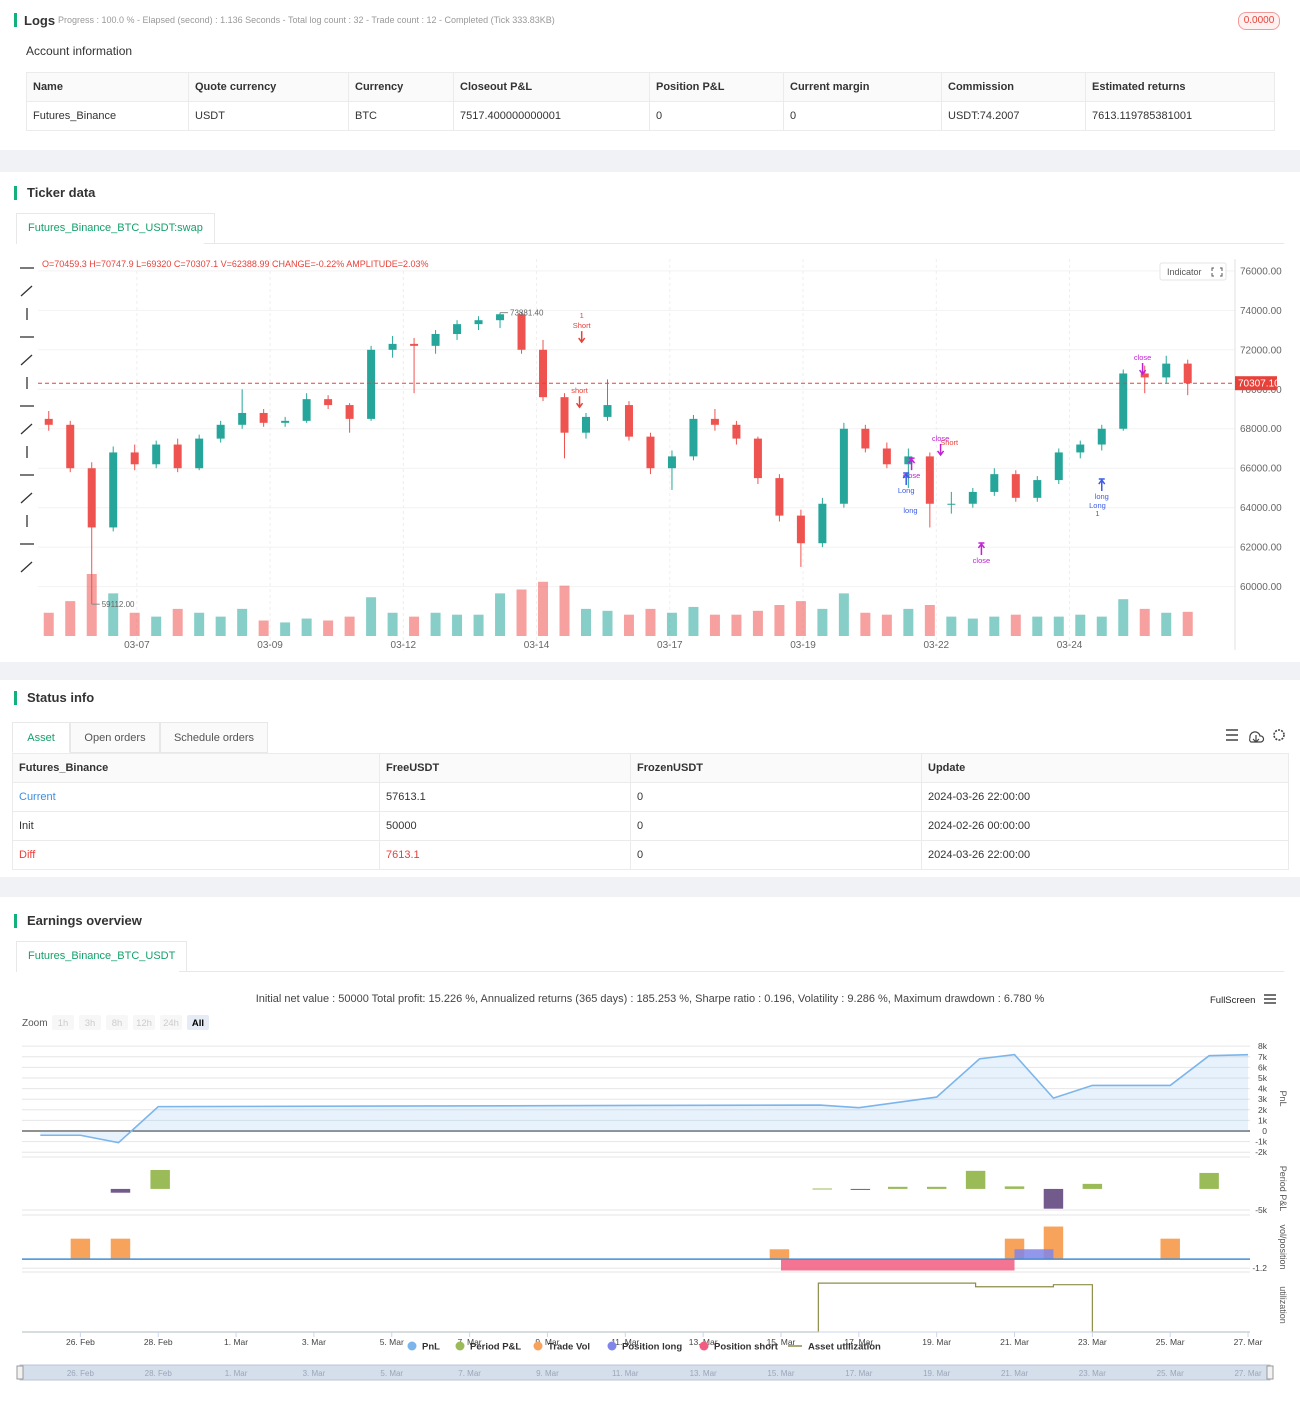 This screenshot has width=1300, height=1402. What do you see at coordinates (214, 737) in the screenshot?
I see `status-tab: Schedule orders` at bounding box center [214, 737].